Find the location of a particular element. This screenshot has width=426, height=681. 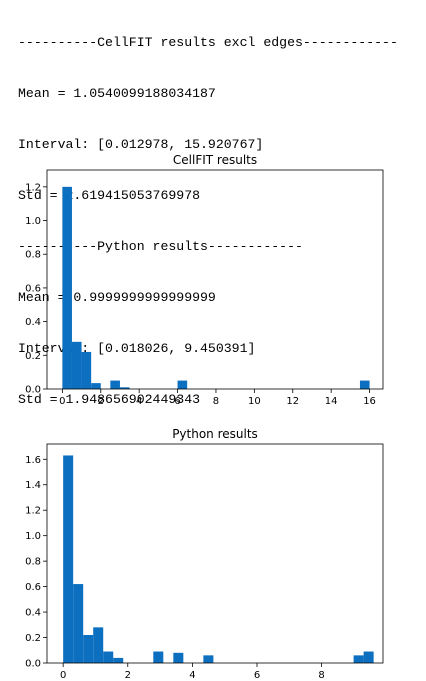

chart-title: Python results is located at coordinates (215, 434).